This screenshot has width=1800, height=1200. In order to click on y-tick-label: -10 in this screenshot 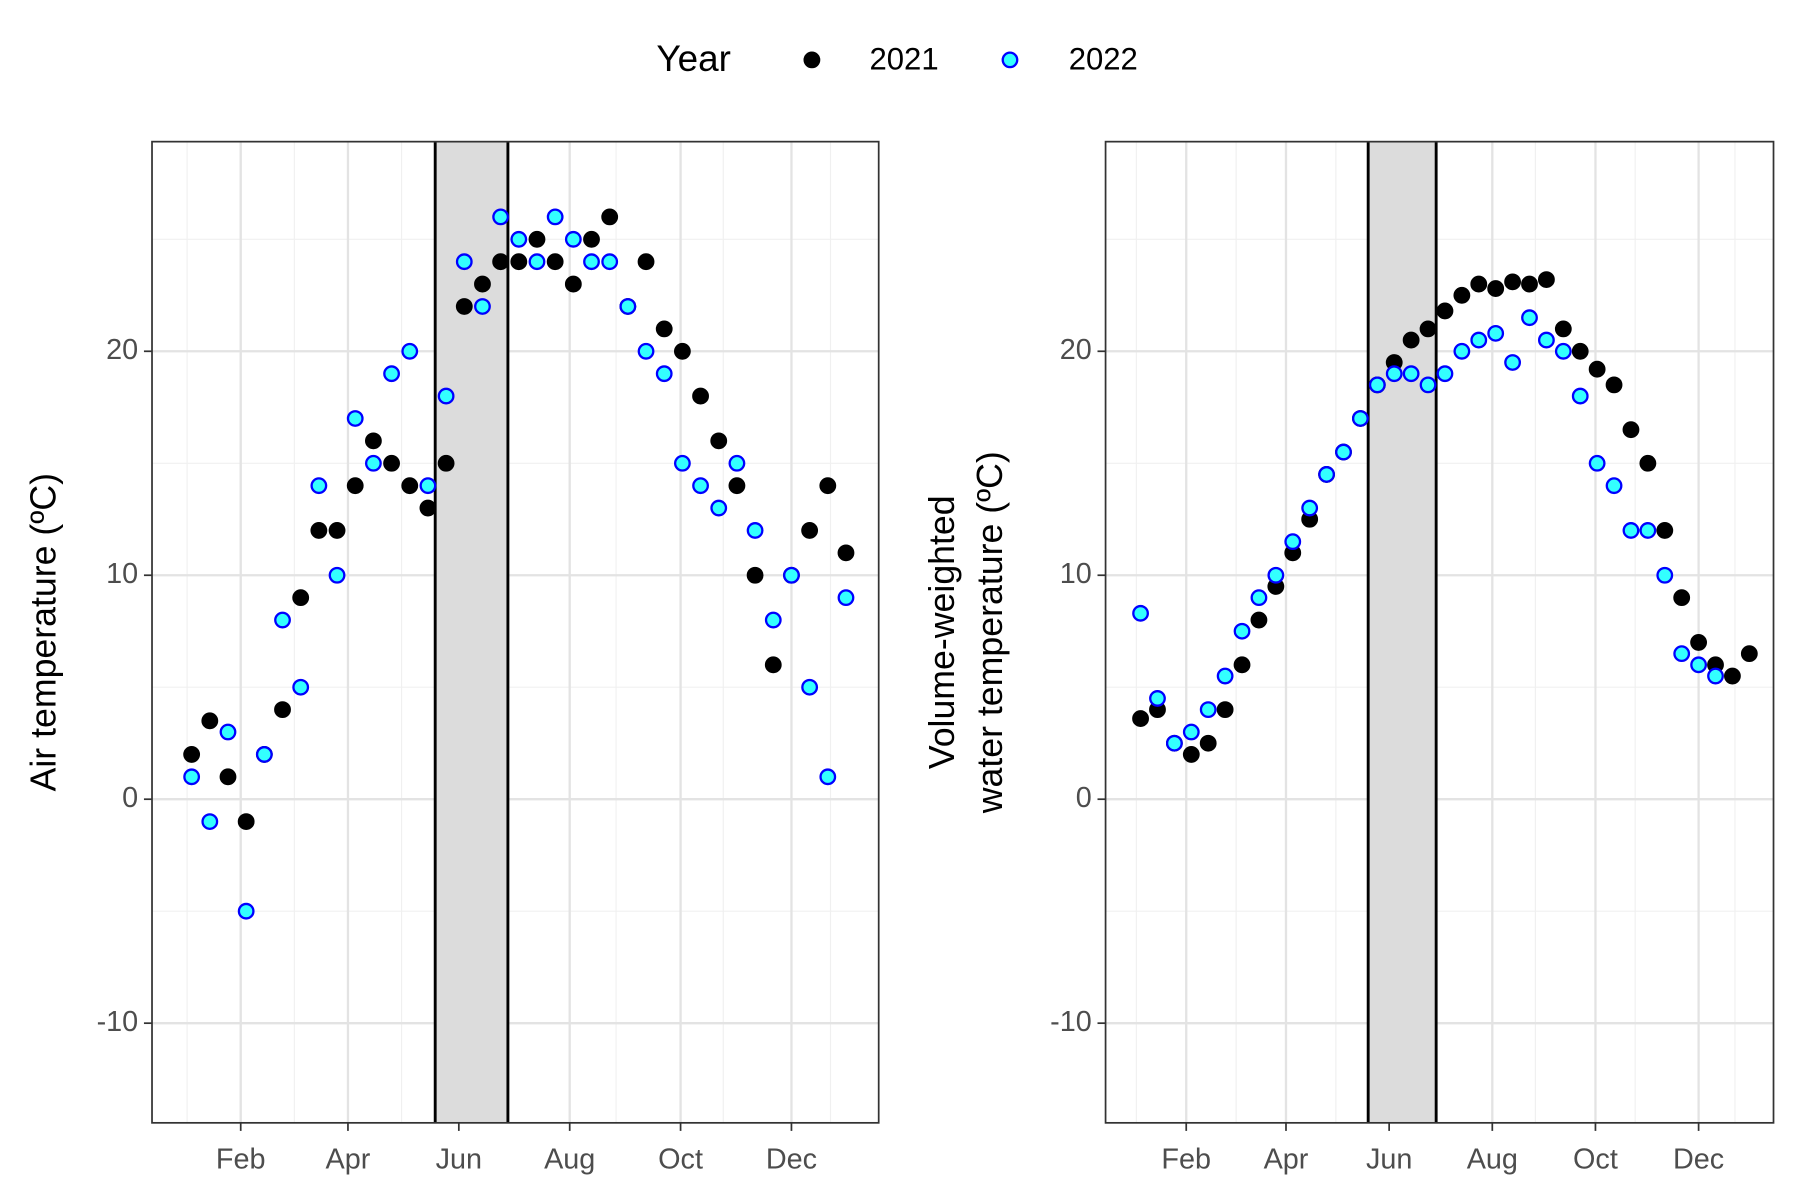, I will do `click(118, 1022)`.